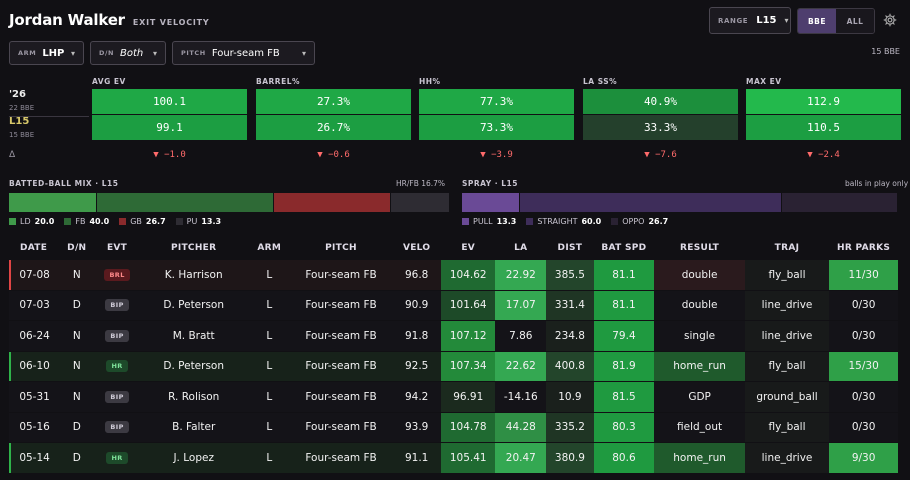 This screenshot has height=480, width=910. What do you see at coordinates (563, 221) in the screenshot?
I see `spray-legend-straight: STRAIGHT 60.0` at bounding box center [563, 221].